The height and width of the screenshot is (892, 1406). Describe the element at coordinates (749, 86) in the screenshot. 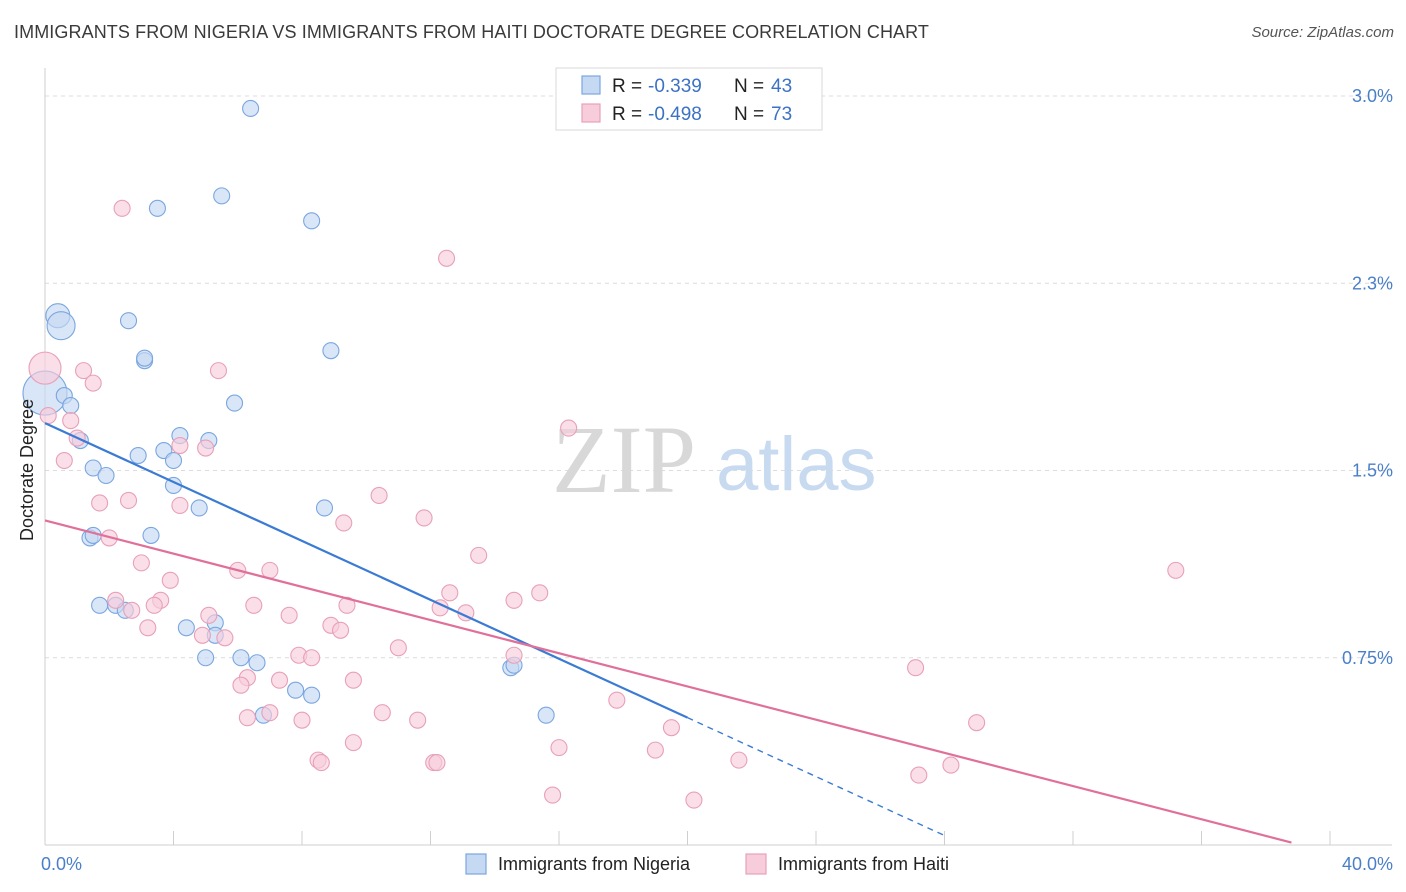

I see `legend-n-label-1: N =` at that location.